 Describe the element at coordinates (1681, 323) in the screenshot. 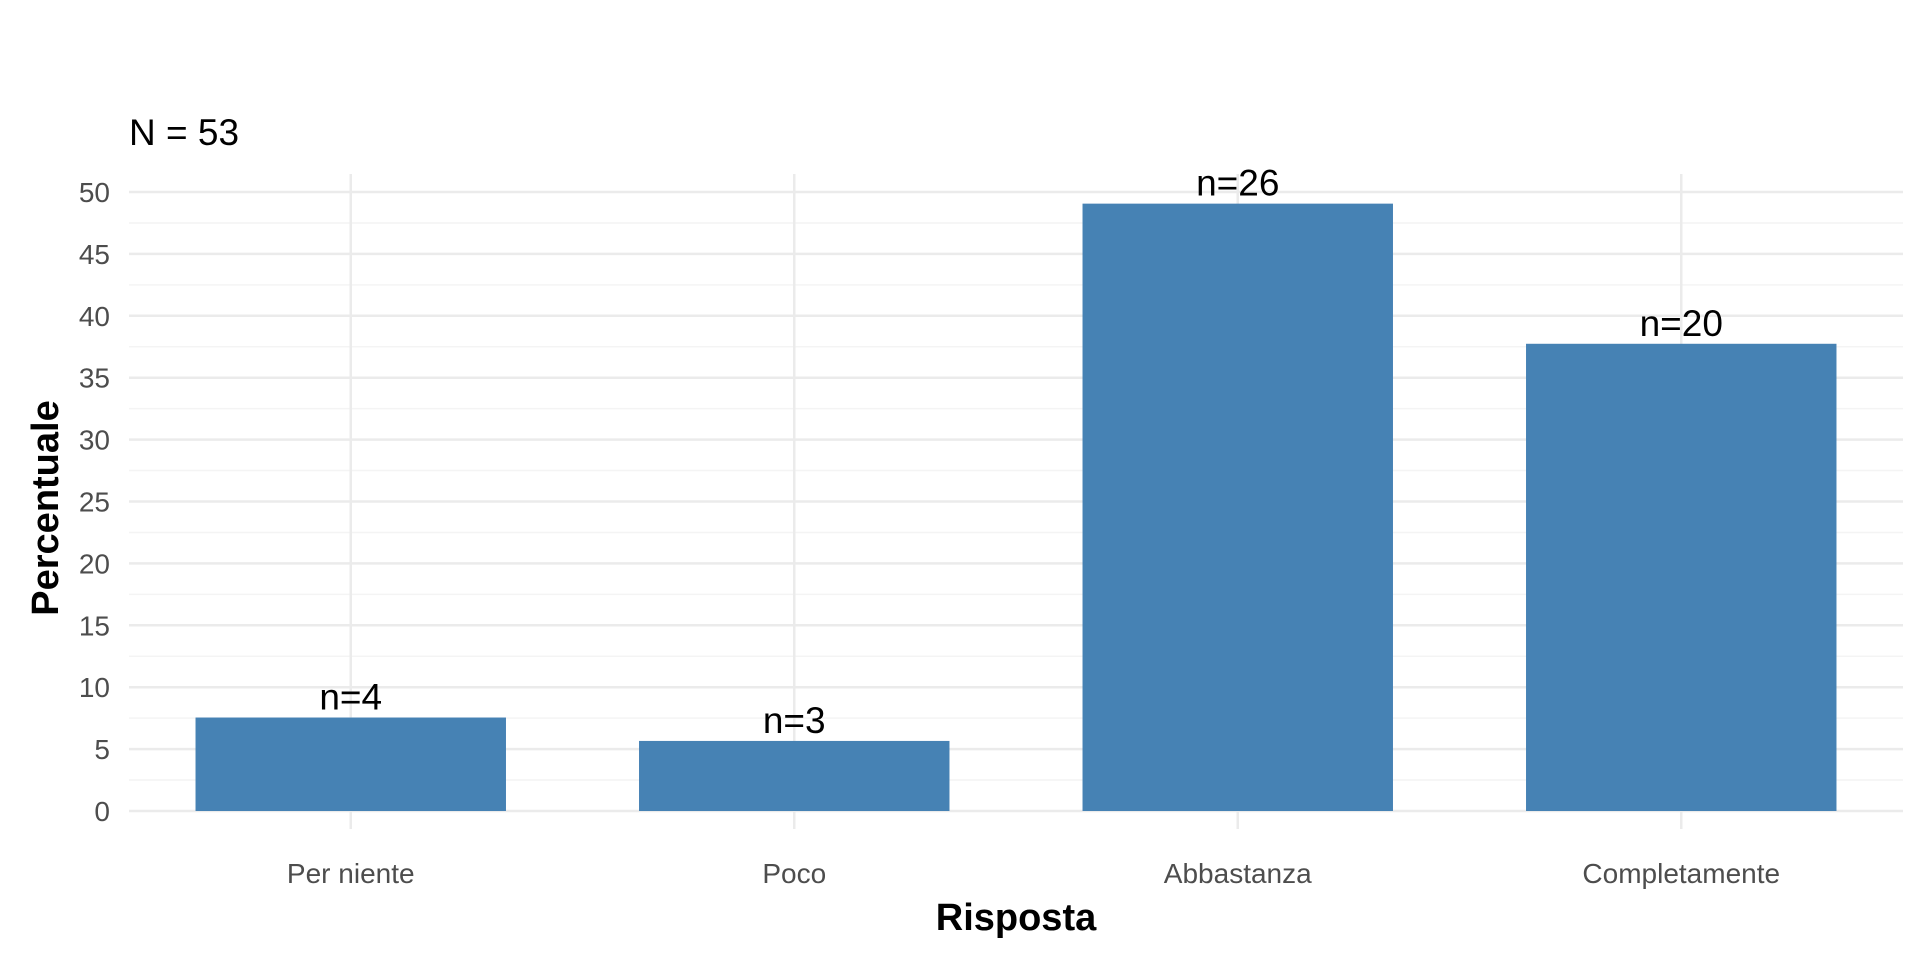

I see `bar-data-label: n=20` at that location.